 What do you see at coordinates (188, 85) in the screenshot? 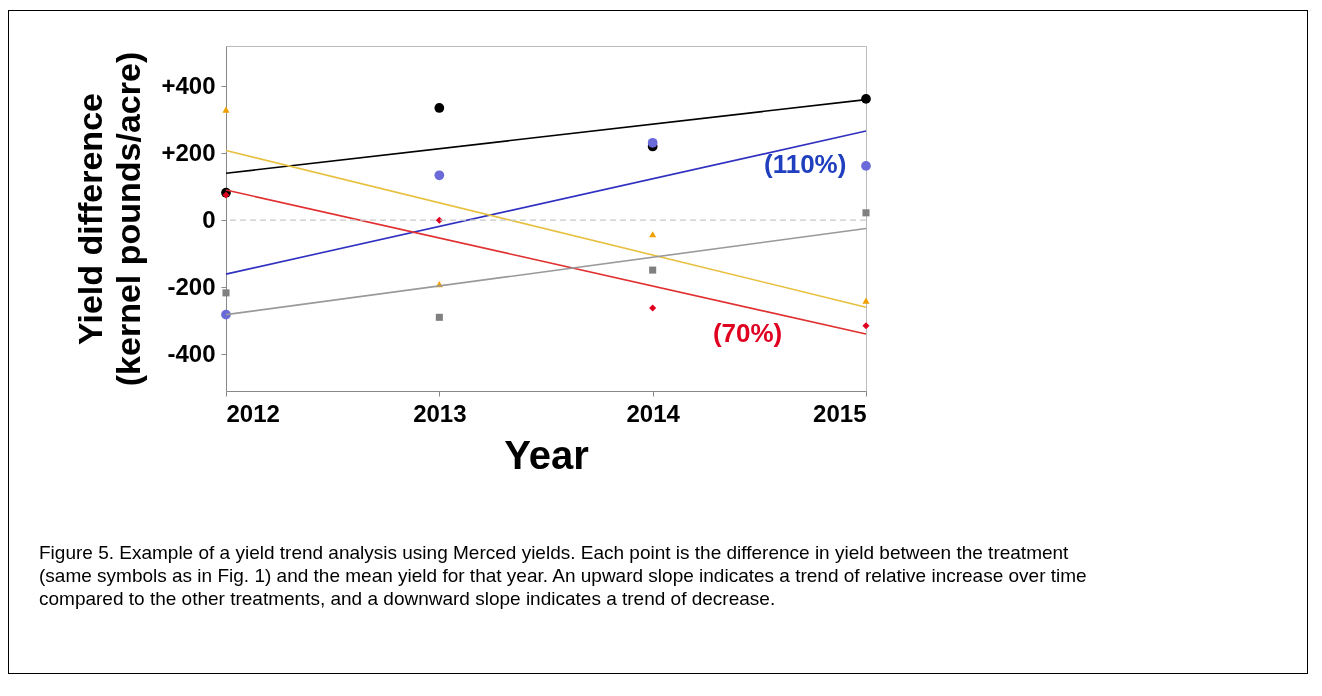
I see `y-tick-label: +400` at bounding box center [188, 85].